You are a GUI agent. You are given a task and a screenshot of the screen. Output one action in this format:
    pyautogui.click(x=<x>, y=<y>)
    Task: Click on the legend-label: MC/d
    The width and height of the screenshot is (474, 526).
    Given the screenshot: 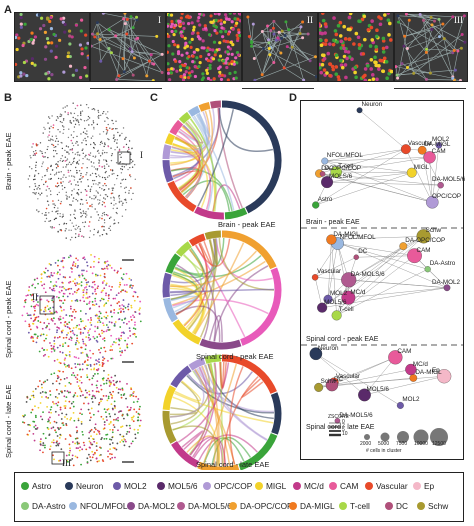 What is the action you would take?
    pyautogui.click(x=314, y=486)
    